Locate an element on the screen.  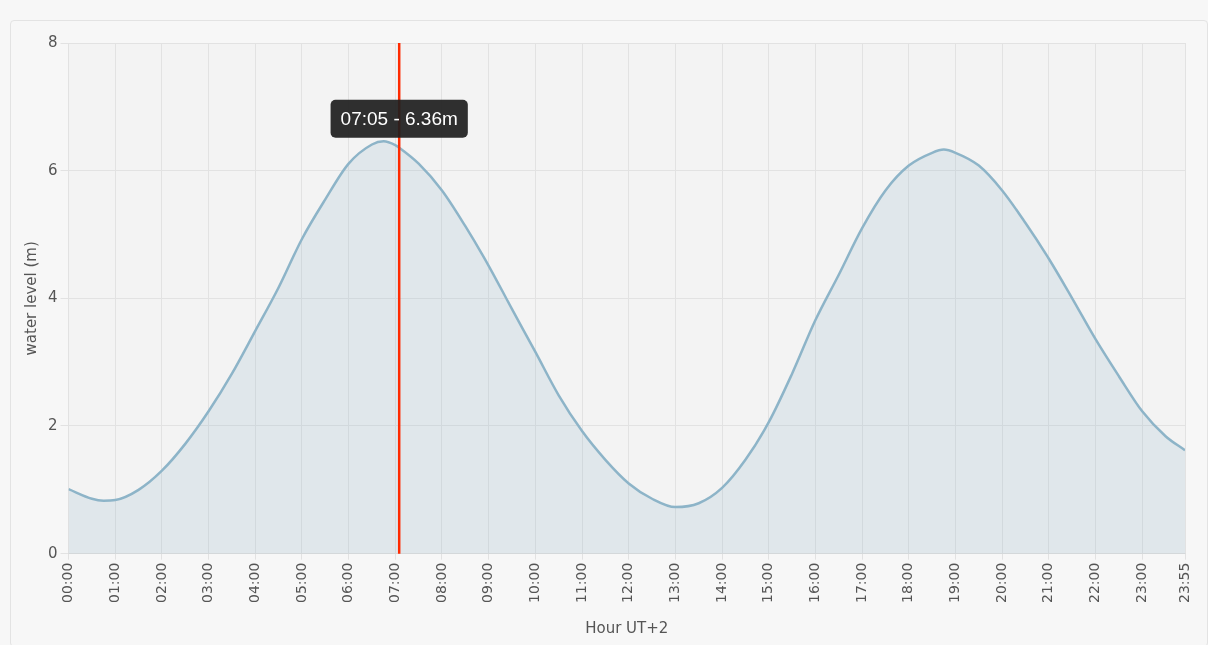
x-tick-label: 23:55 is located at coordinates (1183, 583).